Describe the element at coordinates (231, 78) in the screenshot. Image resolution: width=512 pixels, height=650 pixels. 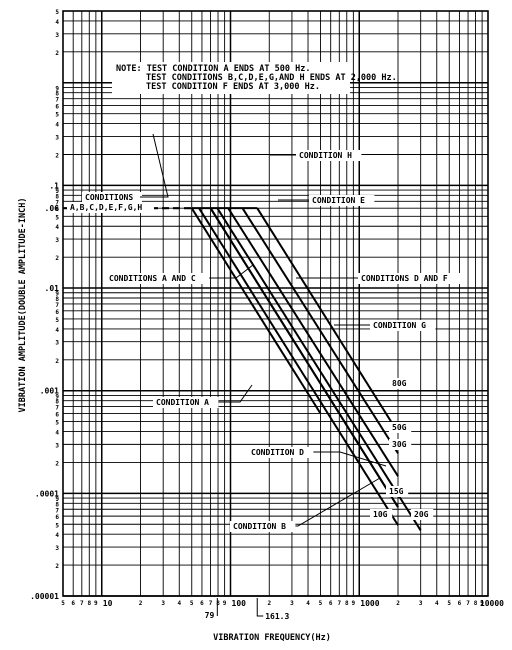
I see `note-background` at that location.